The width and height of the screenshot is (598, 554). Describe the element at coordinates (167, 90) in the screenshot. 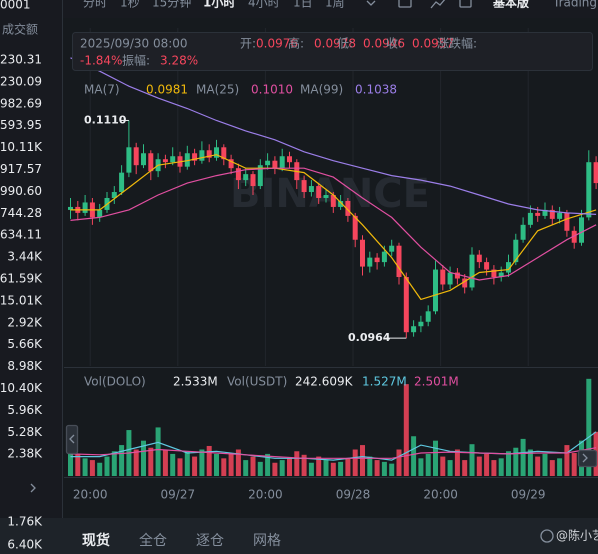

I see `legend-value: 0.0981` at that location.